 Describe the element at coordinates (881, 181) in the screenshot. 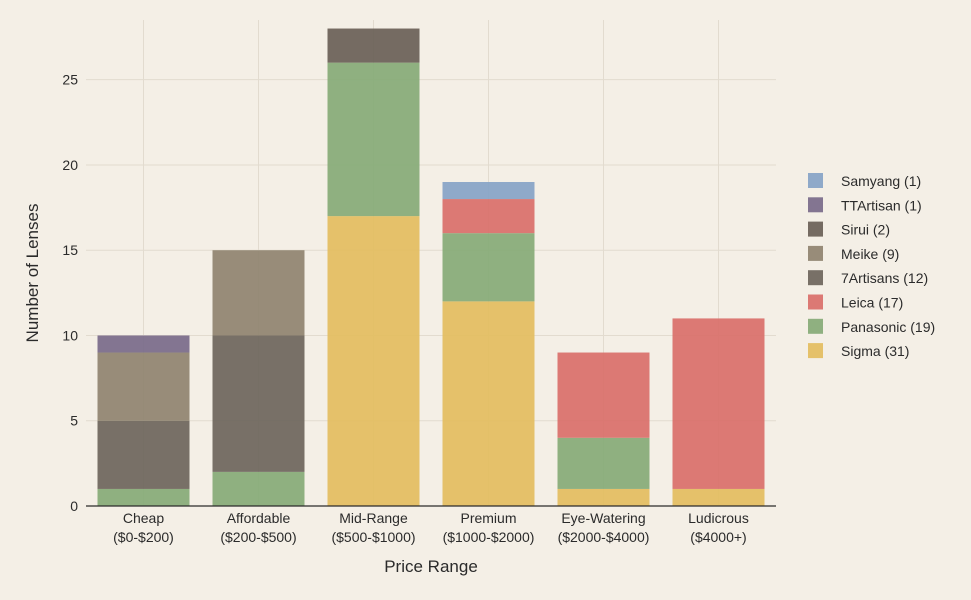

I see `legend-label-samyang: Samyang (1)` at that location.